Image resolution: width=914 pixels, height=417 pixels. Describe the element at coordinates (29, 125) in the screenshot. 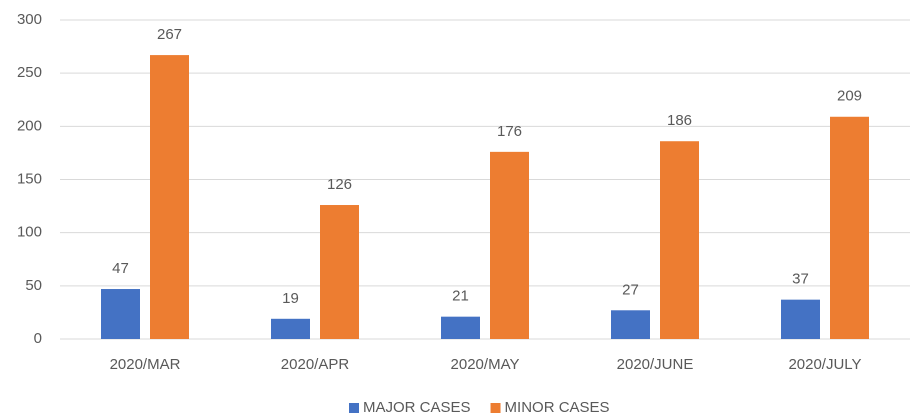

I see `y-tick-label: 200` at that location.